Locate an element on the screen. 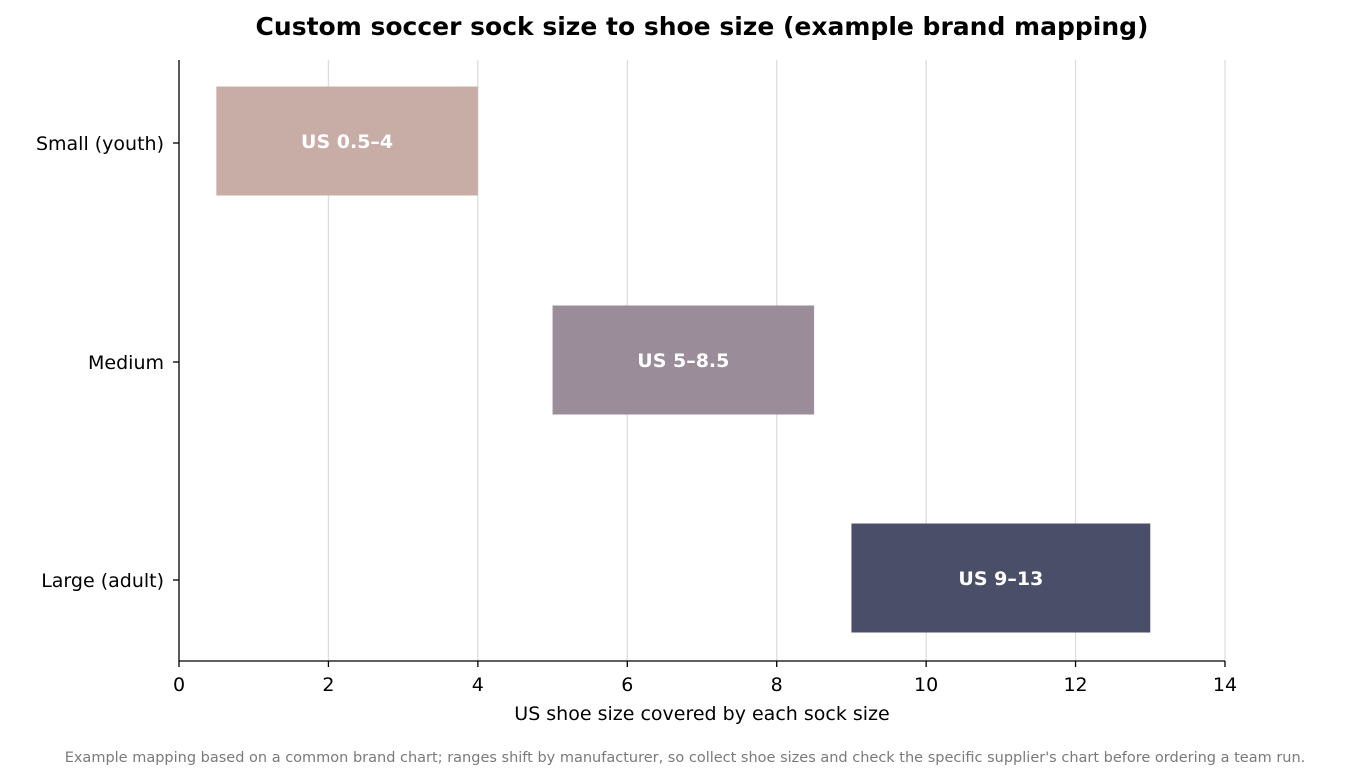  bar-value-label: US 0.5–4 is located at coordinates (347, 142).